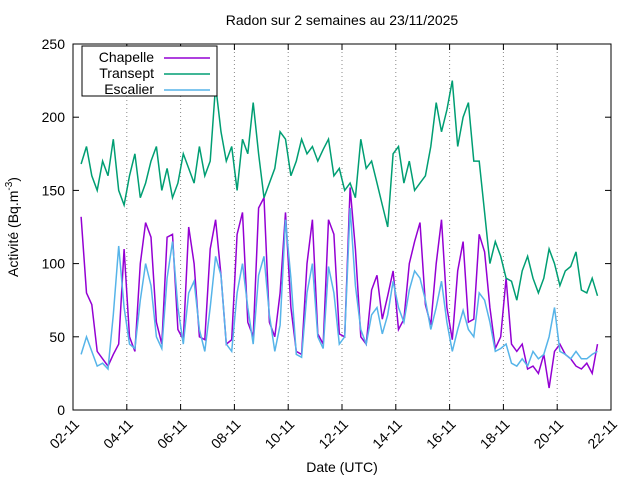 The height and width of the screenshot is (480, 640). Describe the element at coordinates (54, 264) in the screenshot. I see `y-tick-label: 100` at that location.